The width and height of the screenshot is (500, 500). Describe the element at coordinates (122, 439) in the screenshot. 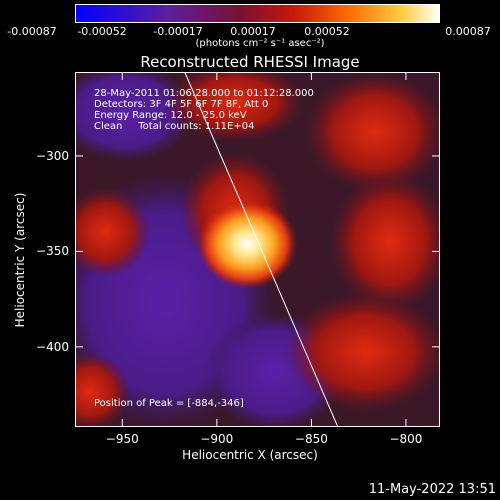

I see `x-tick-label: −950` at that location.